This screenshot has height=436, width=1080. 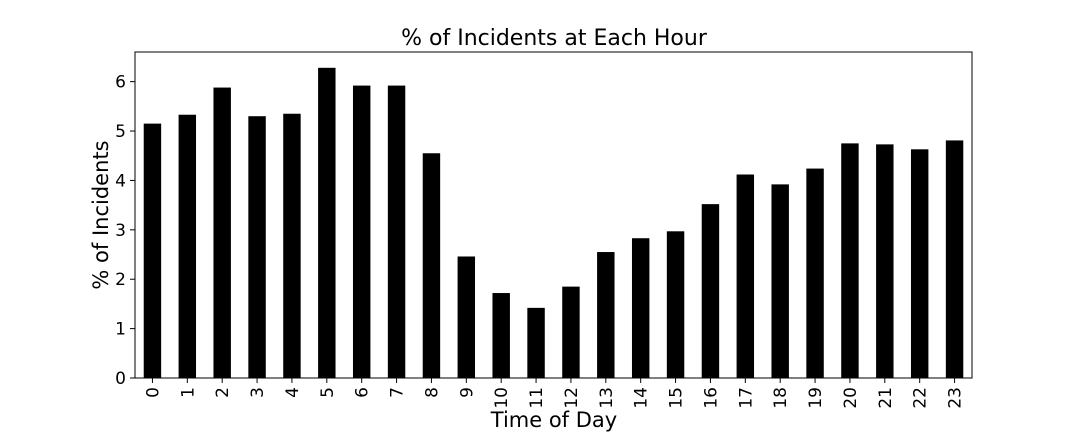 What do you see at coordinates (328, 392) in the screenshot?
I see `x-tick-label: 5` at bounding box center [328, 392].